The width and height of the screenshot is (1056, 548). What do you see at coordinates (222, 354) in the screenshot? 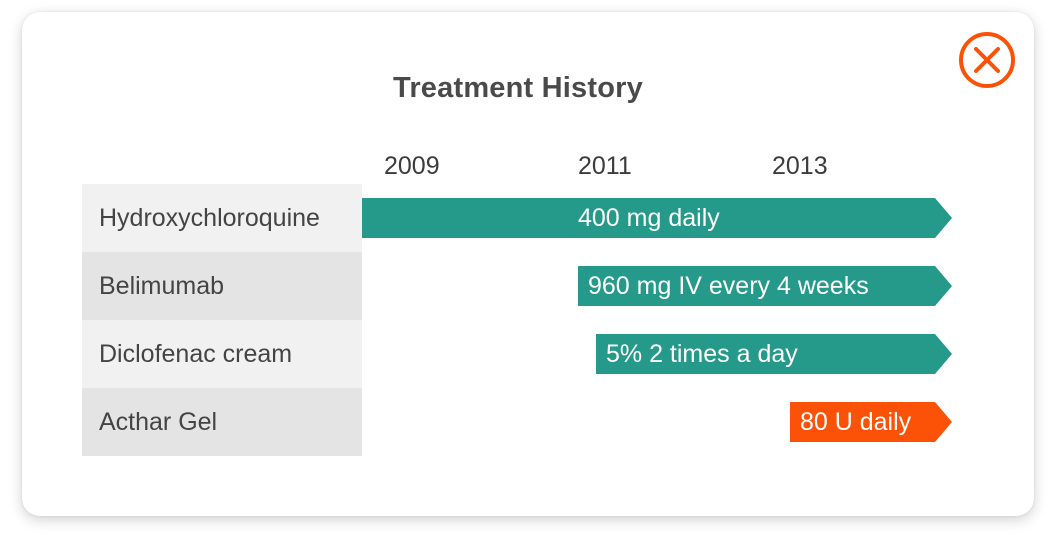
I see `drug-label: Diclofenac cream` at bounding box center [222, 354].